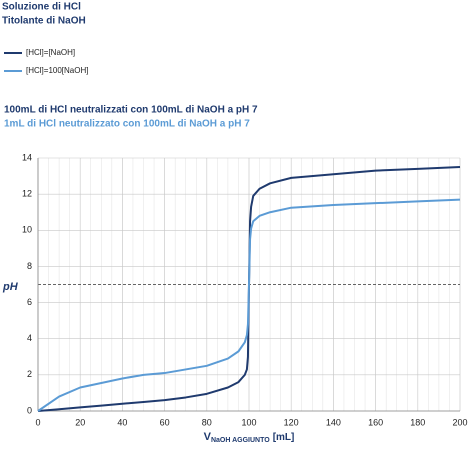  What do you see at coordinates (291, 422) in the screenshot?
I see `x-tick-label: 120` at bounding box center [291, 422].